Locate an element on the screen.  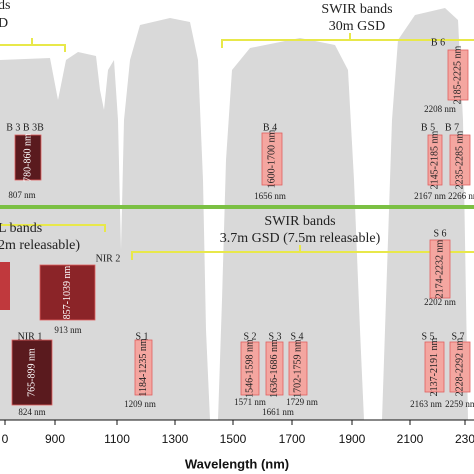
band-label: S 4 is located at coordinates (296, 336).